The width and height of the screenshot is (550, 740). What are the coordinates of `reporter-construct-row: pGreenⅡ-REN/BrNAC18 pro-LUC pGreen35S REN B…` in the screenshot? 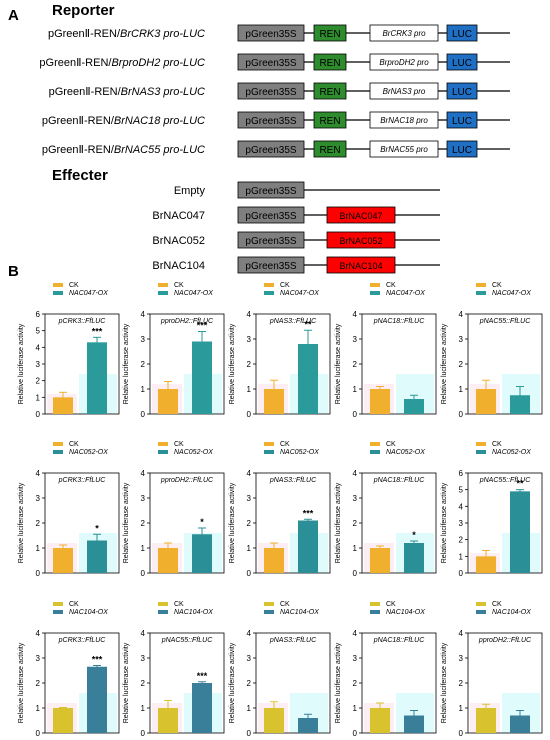 It's located at (276, 120).